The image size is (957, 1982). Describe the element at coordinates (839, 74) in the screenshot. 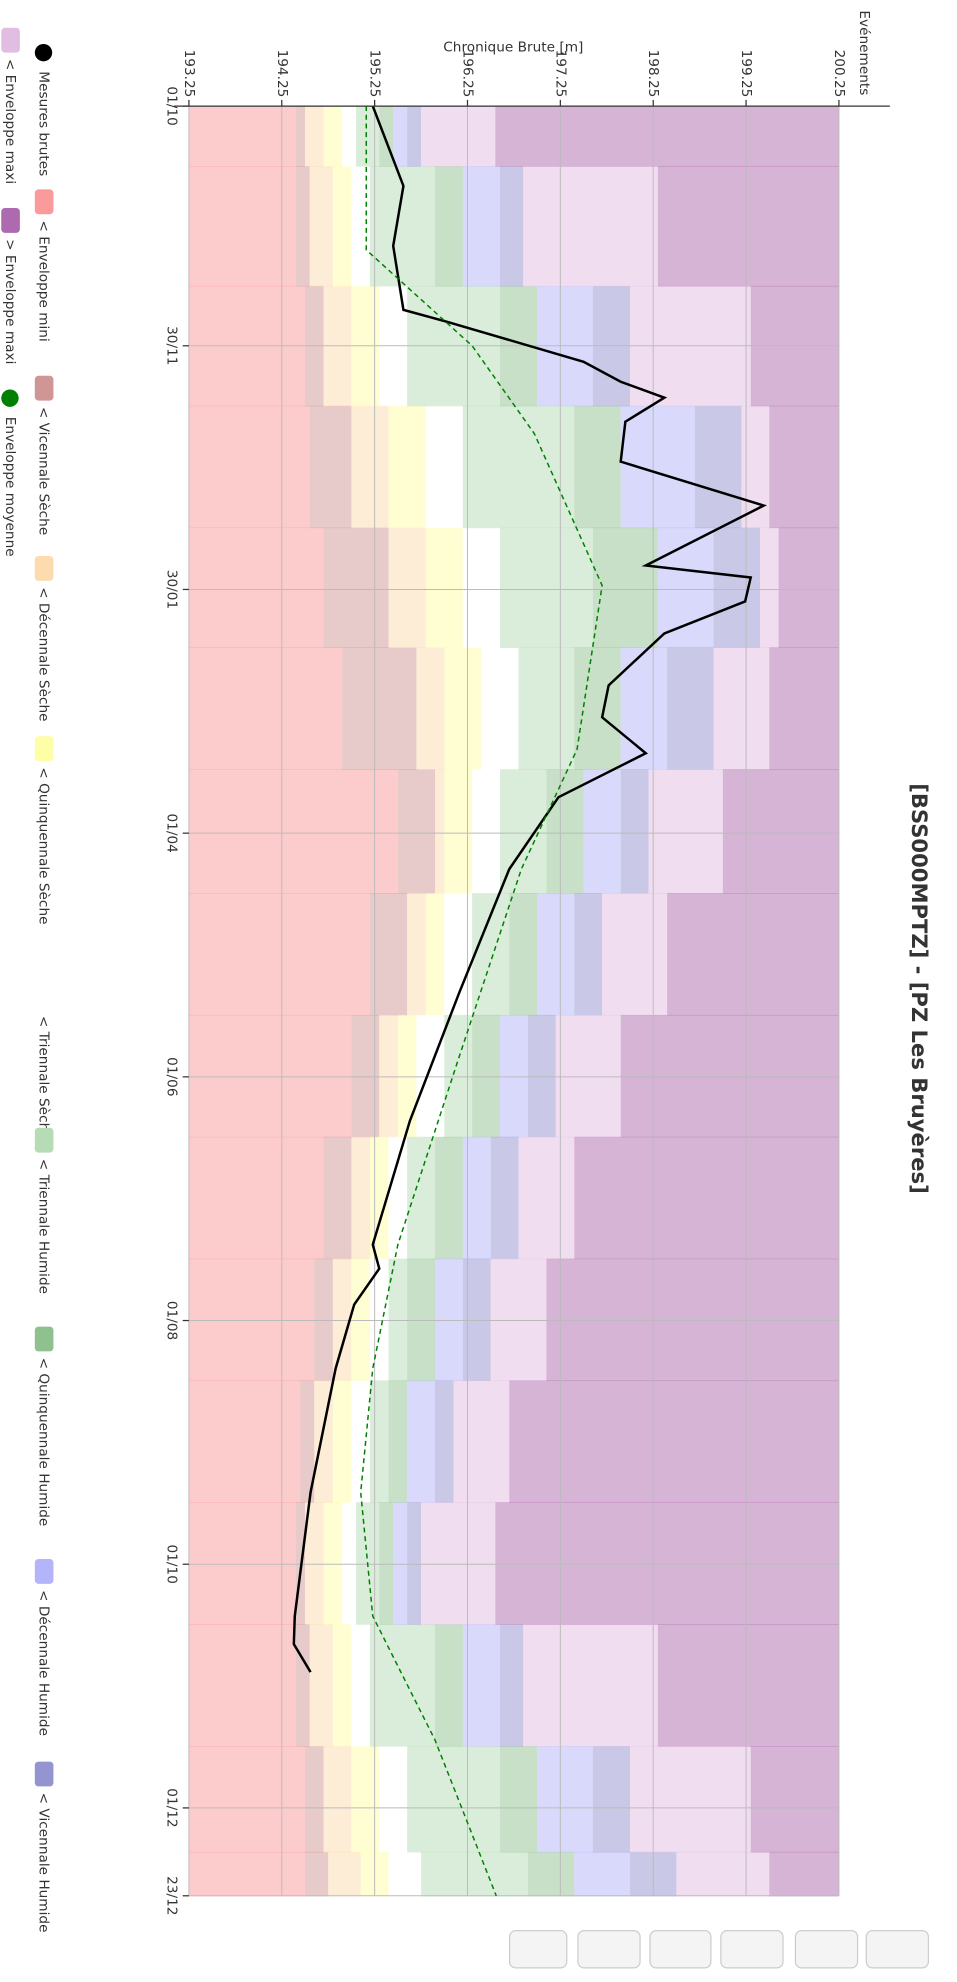

I see `y-tick-label: 200.25` at that location.